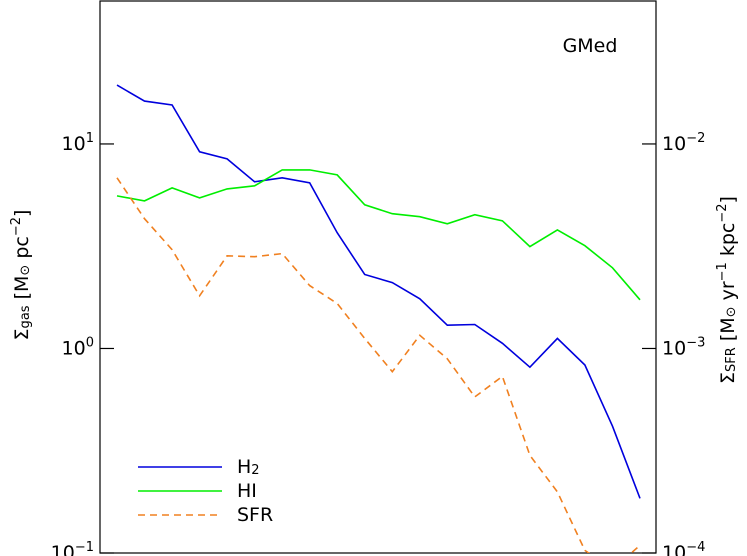 This screenshot has height=556, width=747. What do you see at coordinates (78, 143) in the screenshot?
I see `y-tick-label: 101` at bounding box center [78, 143].